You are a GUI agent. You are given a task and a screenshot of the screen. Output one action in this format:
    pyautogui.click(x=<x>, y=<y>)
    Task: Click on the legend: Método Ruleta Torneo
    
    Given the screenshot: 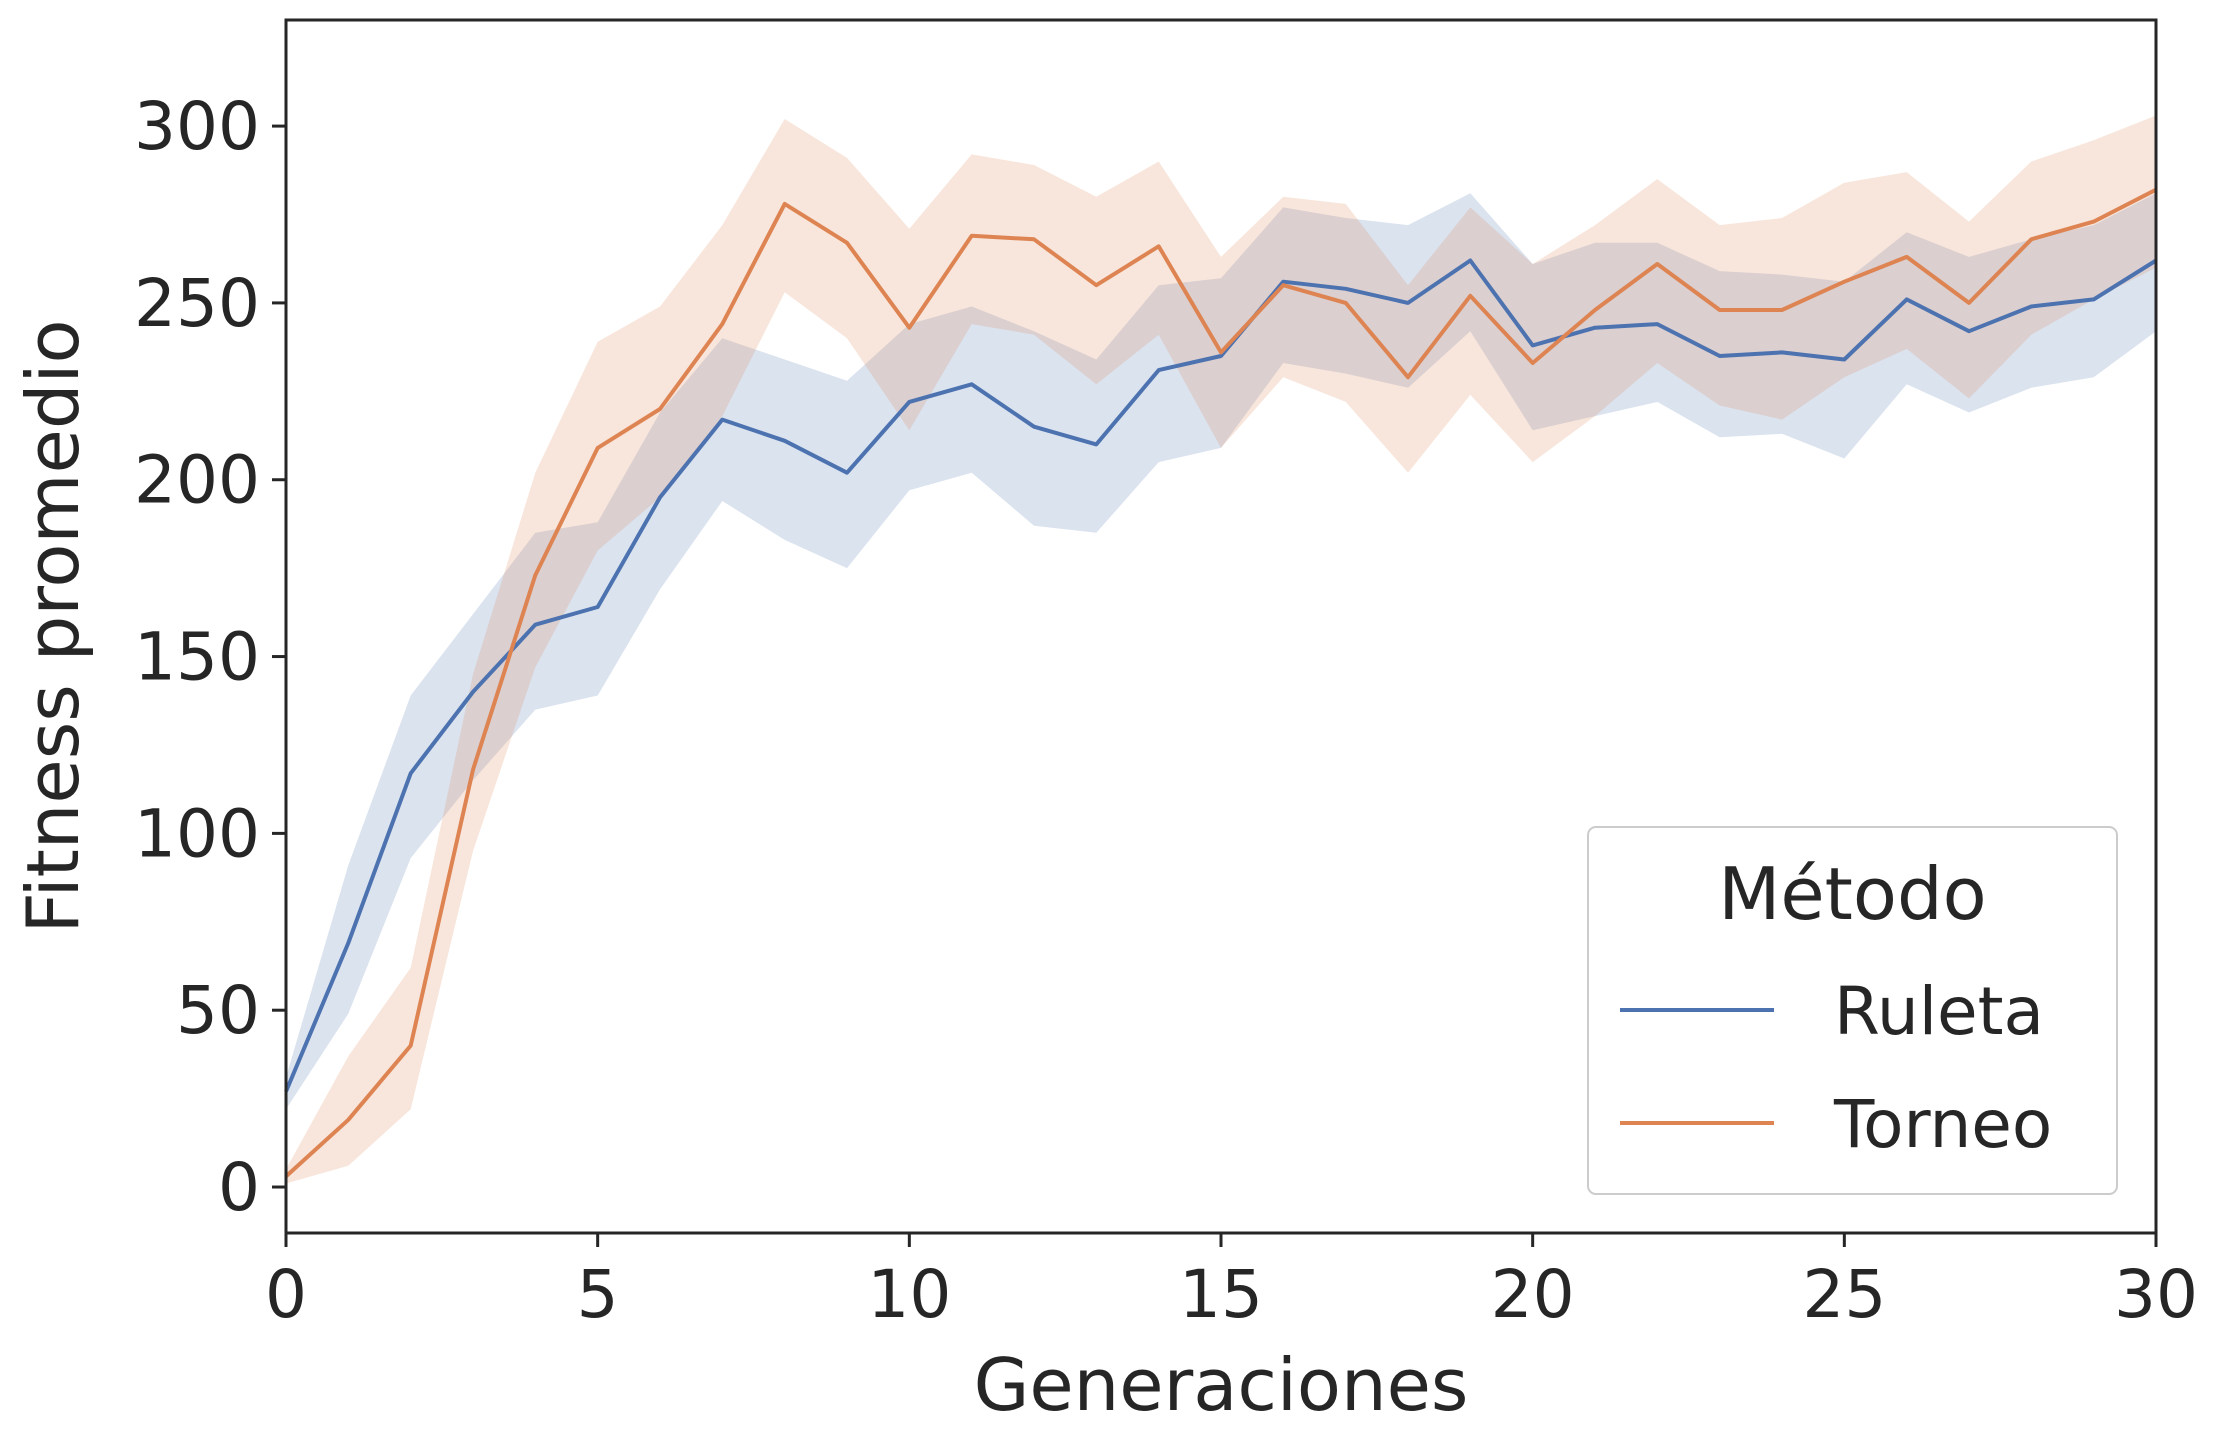 What is the action you would take?
    pyautogui.click(x=1852, y=1010)
    